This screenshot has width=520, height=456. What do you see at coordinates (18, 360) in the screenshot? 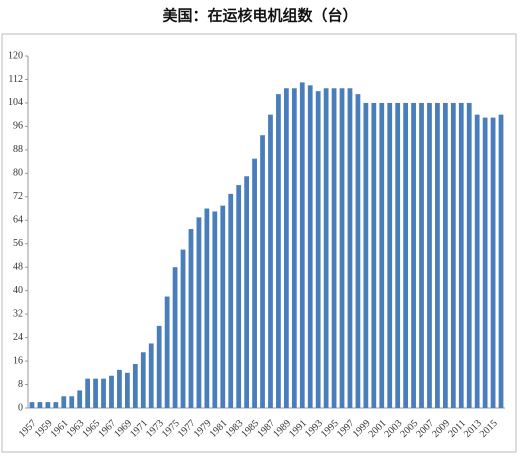
I see `y-tick-label: 16` at bounding box center [18, 360].